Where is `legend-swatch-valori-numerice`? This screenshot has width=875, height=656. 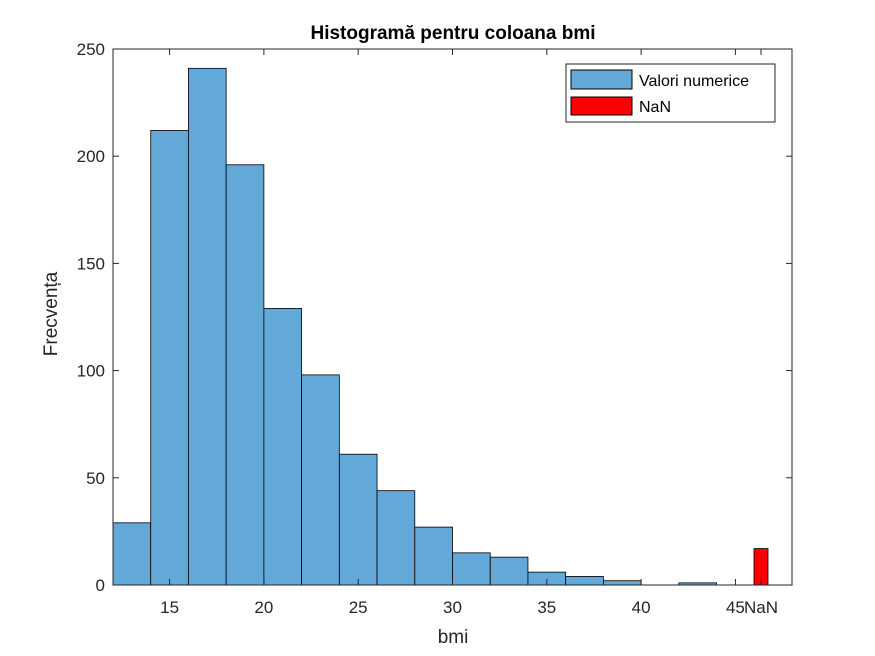
legend-swatch-valori-numerice is located at coordinates (601, 79).